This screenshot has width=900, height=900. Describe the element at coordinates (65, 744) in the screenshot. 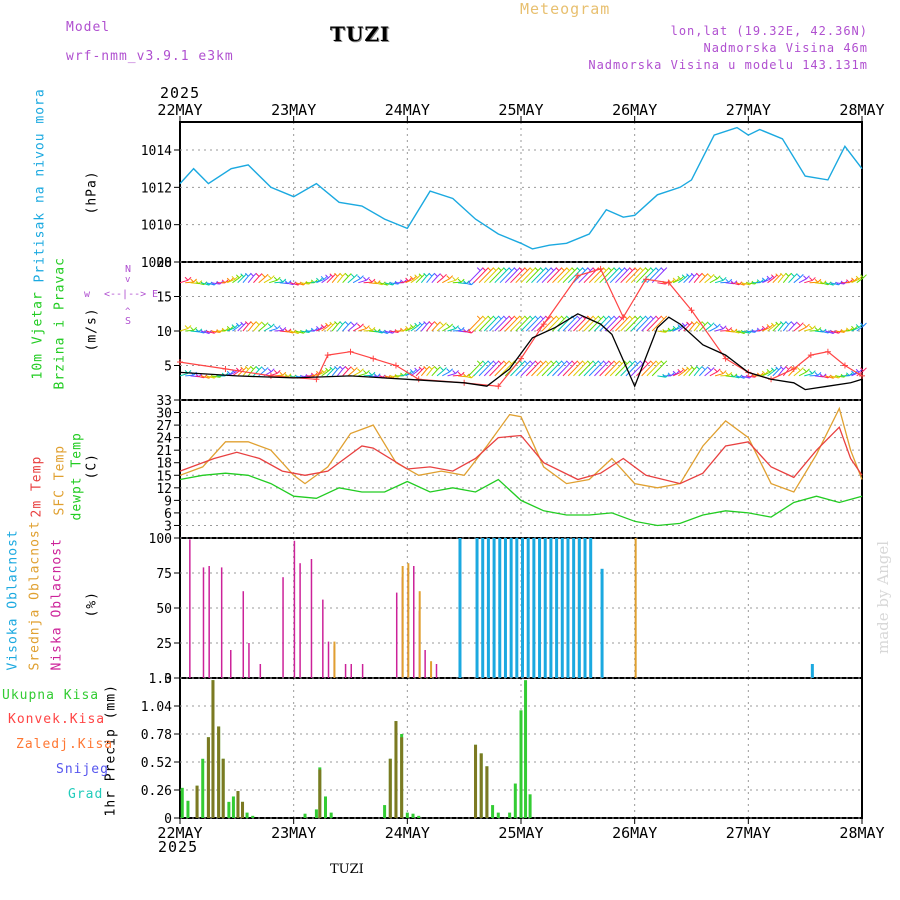

I see `legend-frozen: Zaledj.Kisa` at that location.